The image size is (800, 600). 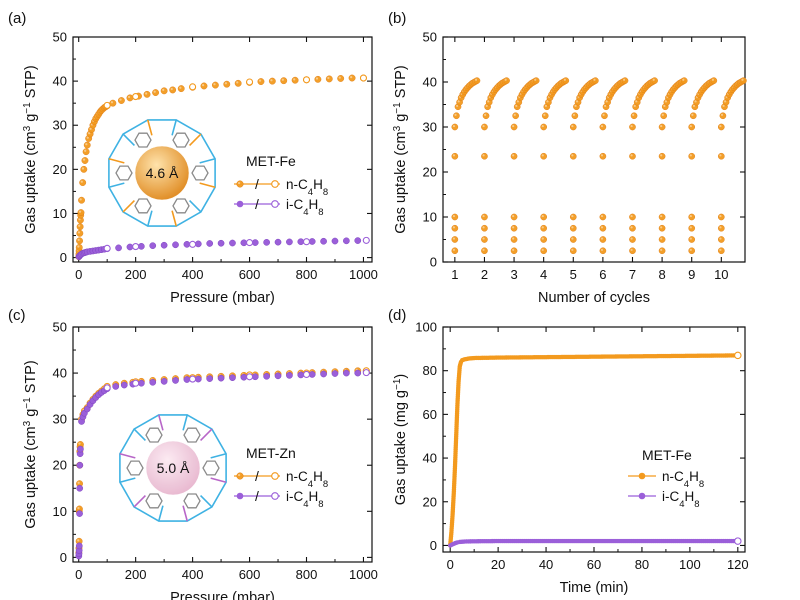 What do you see at coordinates (136, 274) in the screenshot?
I see `x-tick-label: 200` at bounding box center [136, 274].